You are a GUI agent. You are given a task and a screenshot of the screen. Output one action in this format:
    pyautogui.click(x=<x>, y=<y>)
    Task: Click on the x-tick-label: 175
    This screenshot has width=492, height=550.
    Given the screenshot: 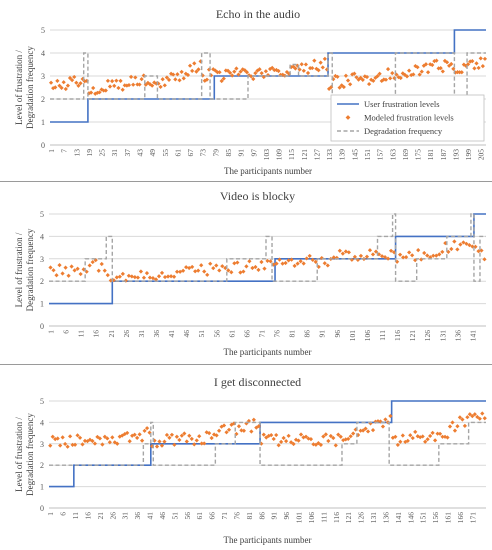 What is the action you would take?
    pyautogui.click(x=418, y=155)
    